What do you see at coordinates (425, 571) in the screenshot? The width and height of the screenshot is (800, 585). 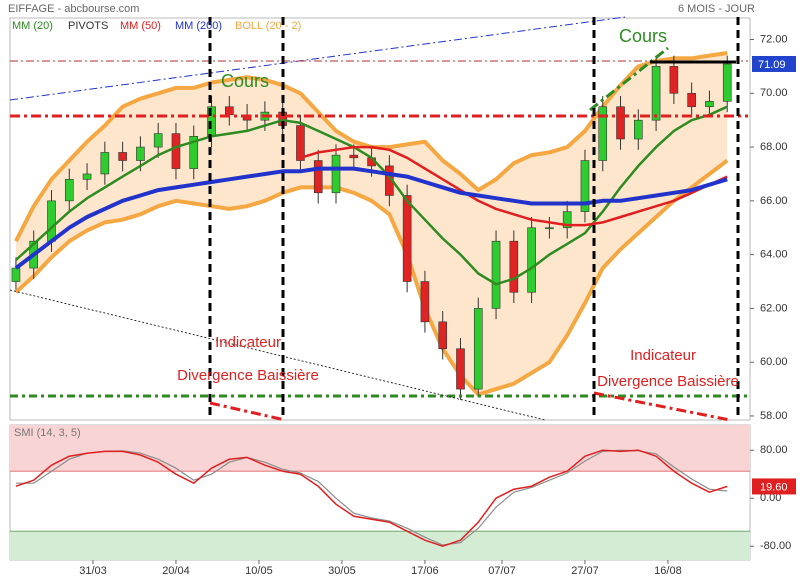 I see `x-tick-label: 17/06` at bounding box center [425, 571].